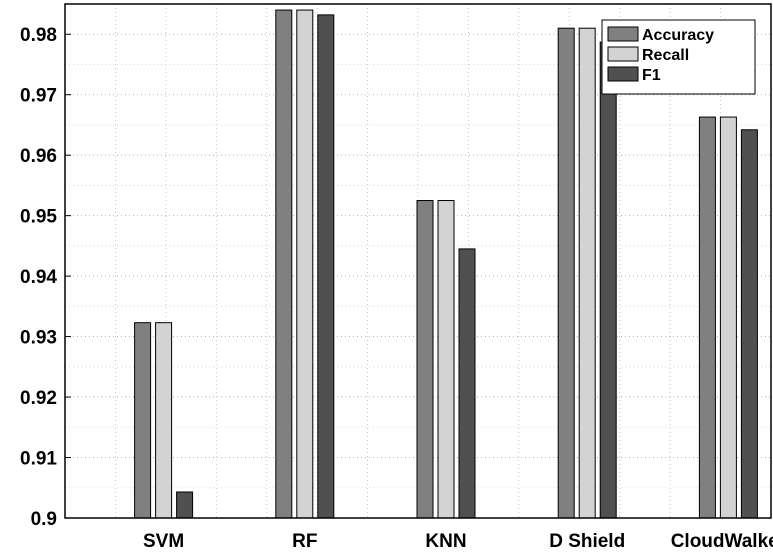 This screenshot has width=773, height=556. Describe the element at coordinates (749, 324) in the screenshot. I see `bar-f1-cloudwalker` at that location.